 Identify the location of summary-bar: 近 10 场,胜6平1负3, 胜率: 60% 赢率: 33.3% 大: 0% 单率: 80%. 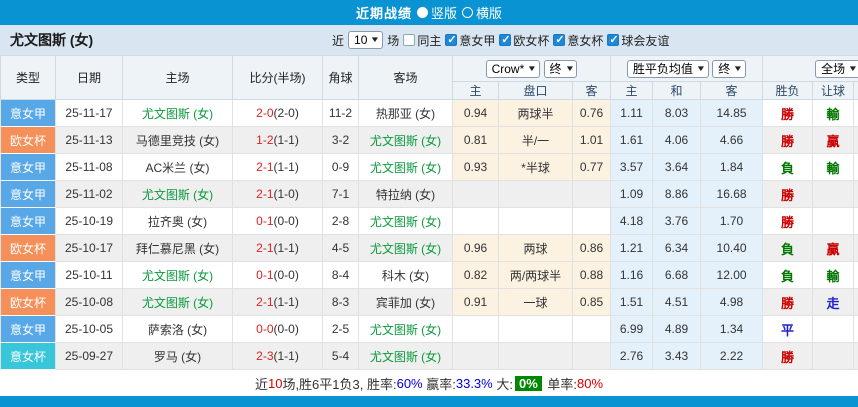
(429, 383).